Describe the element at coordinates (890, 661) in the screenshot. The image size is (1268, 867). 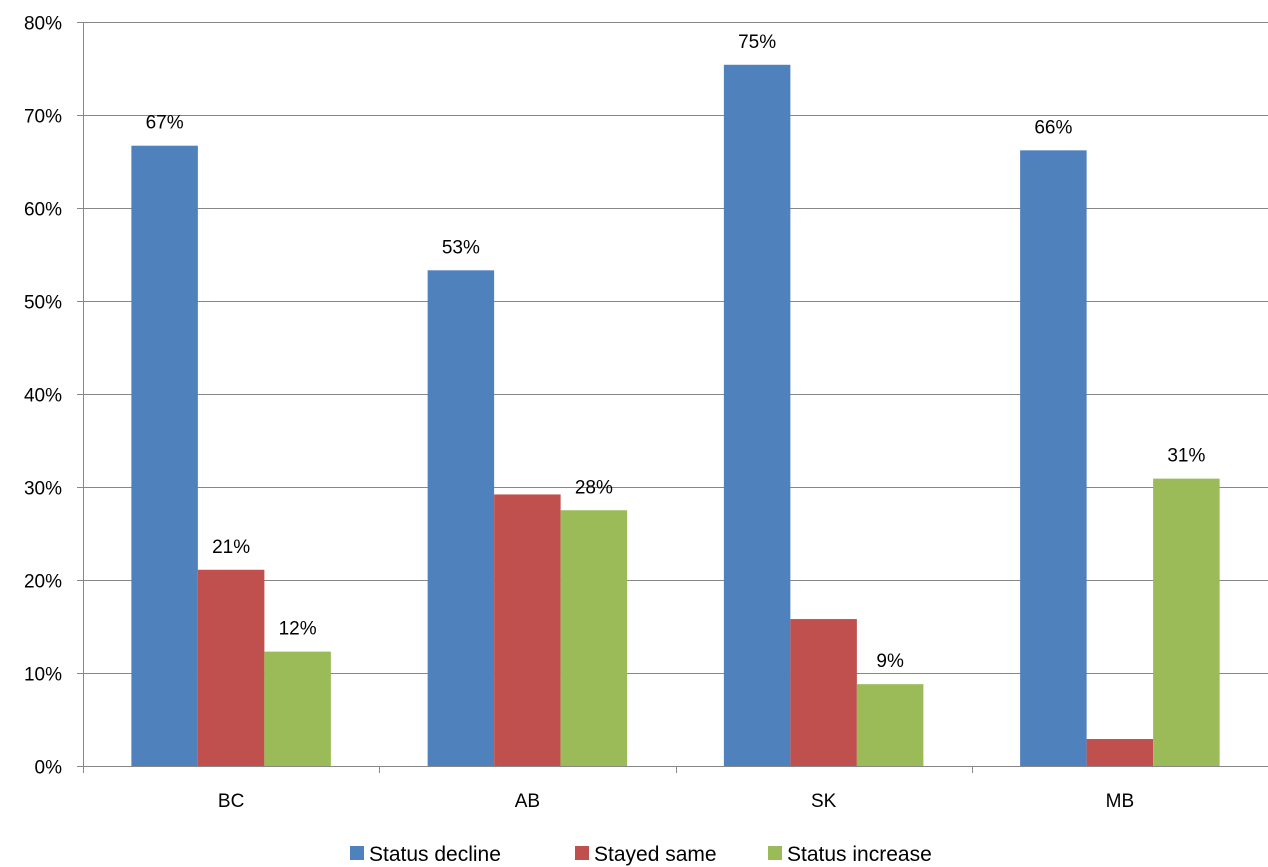
I see `data-label: 9%` at that location.